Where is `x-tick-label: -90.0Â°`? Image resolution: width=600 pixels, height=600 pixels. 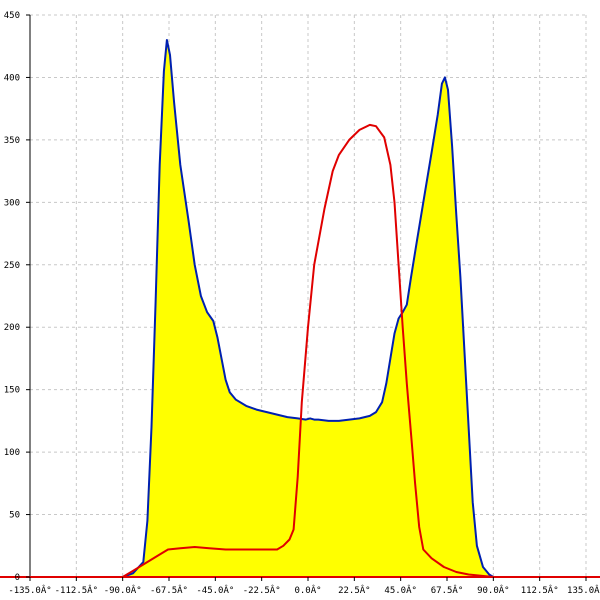 x-tick-label: -90.0Â° is located at coordinates (123, 590).